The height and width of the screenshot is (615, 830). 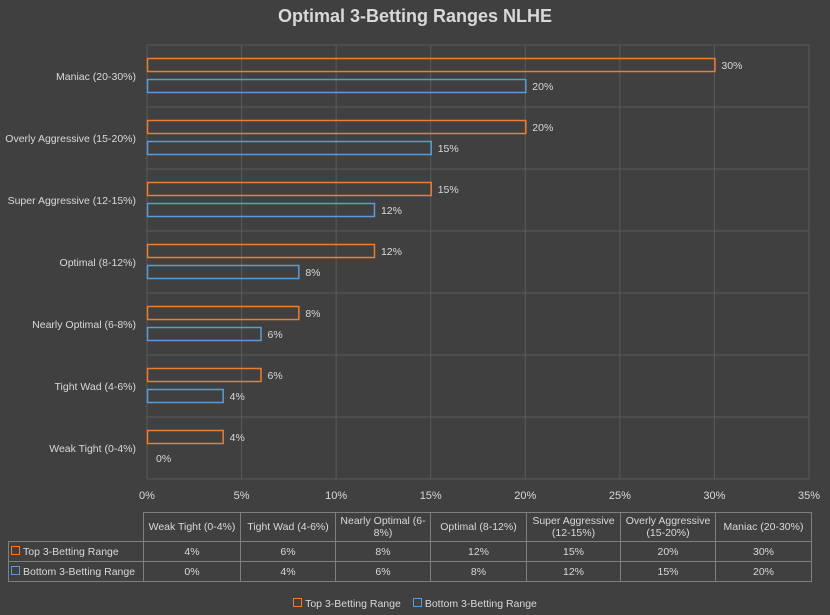 What do you see at coordinates (668, 527) in the screenshot?
I see `table-column-header: Overly Aggressive (15-20%)` at bounding box center [668, 527].